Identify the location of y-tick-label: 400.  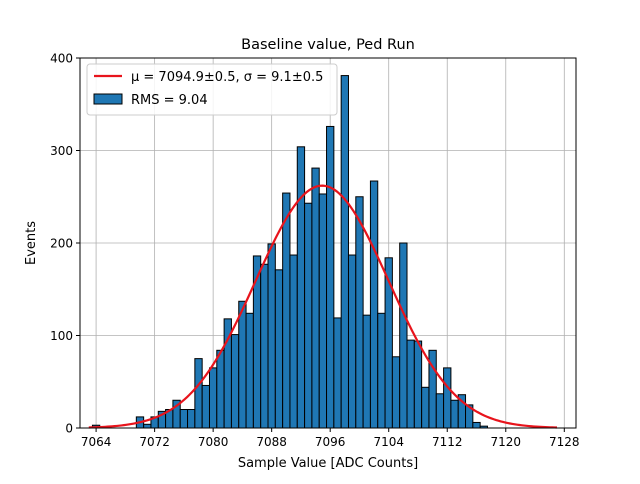
(61, 59).